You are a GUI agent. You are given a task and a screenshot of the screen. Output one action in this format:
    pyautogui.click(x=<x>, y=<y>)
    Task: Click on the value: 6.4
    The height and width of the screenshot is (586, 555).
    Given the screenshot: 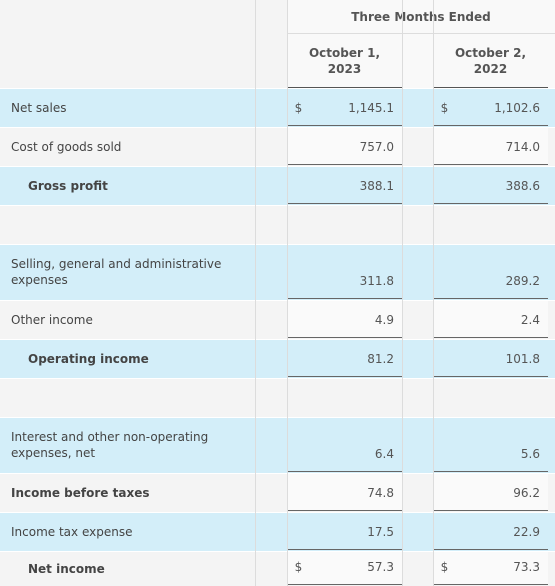 What is the action you would take?
    pyautogui.click(x=384, y=454)
    